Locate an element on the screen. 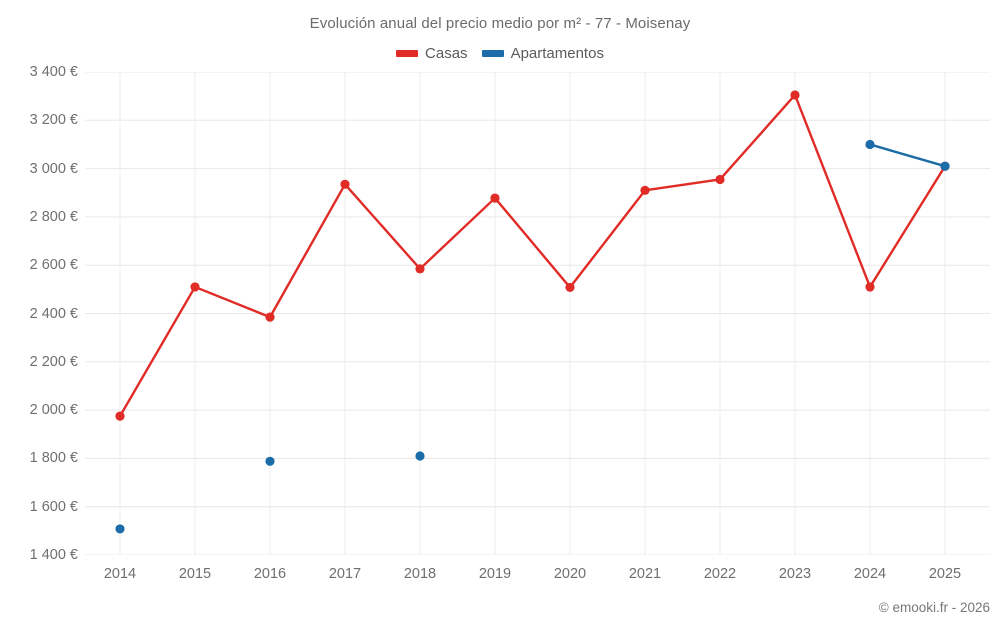 The image size is (1000, 625). y-tick-label: 2 800 € is located at coordinates (53, 216).